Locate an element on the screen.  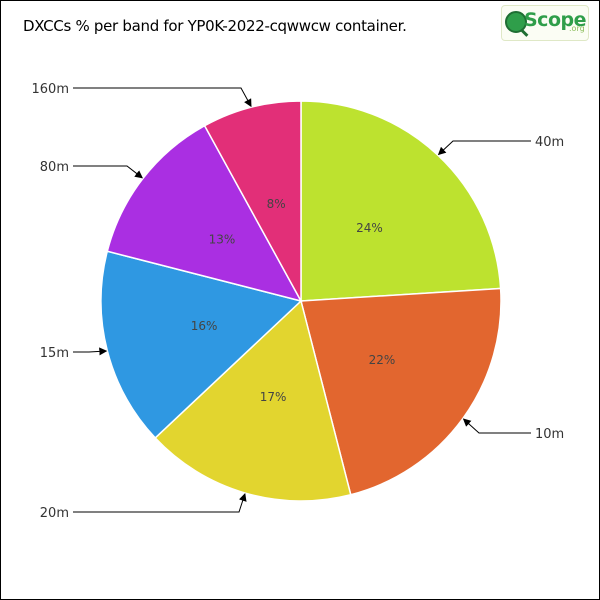
band-label-10m: 10m is located at coordinates (549, 434).